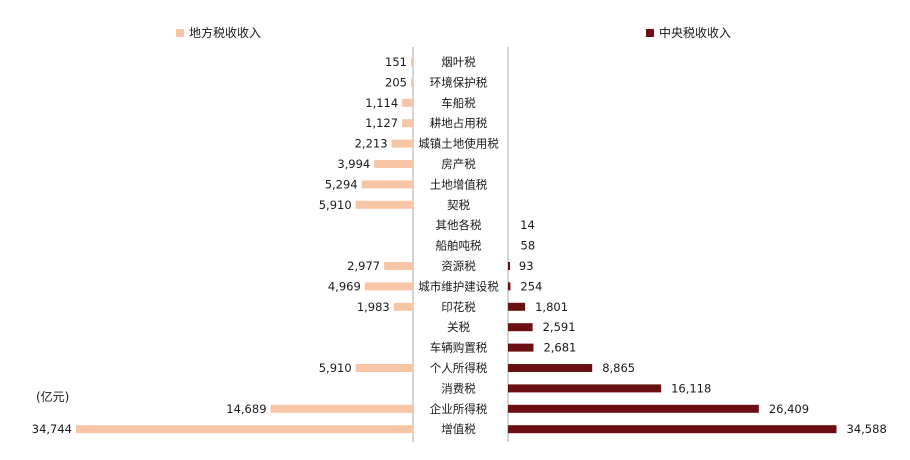  I want to click on category-label: 房产税, so click(458, 164).